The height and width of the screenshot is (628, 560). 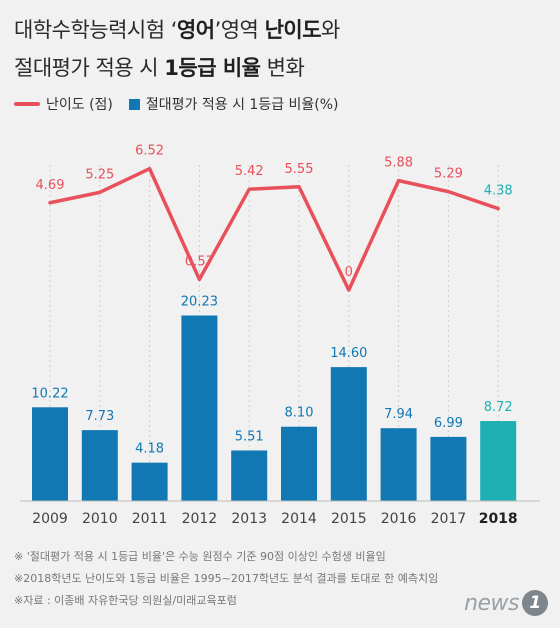 What do you see at coordinates (249, 519) in the screenshot?
I see `x-tick-label: 2013` at bounding box center [249, 519].